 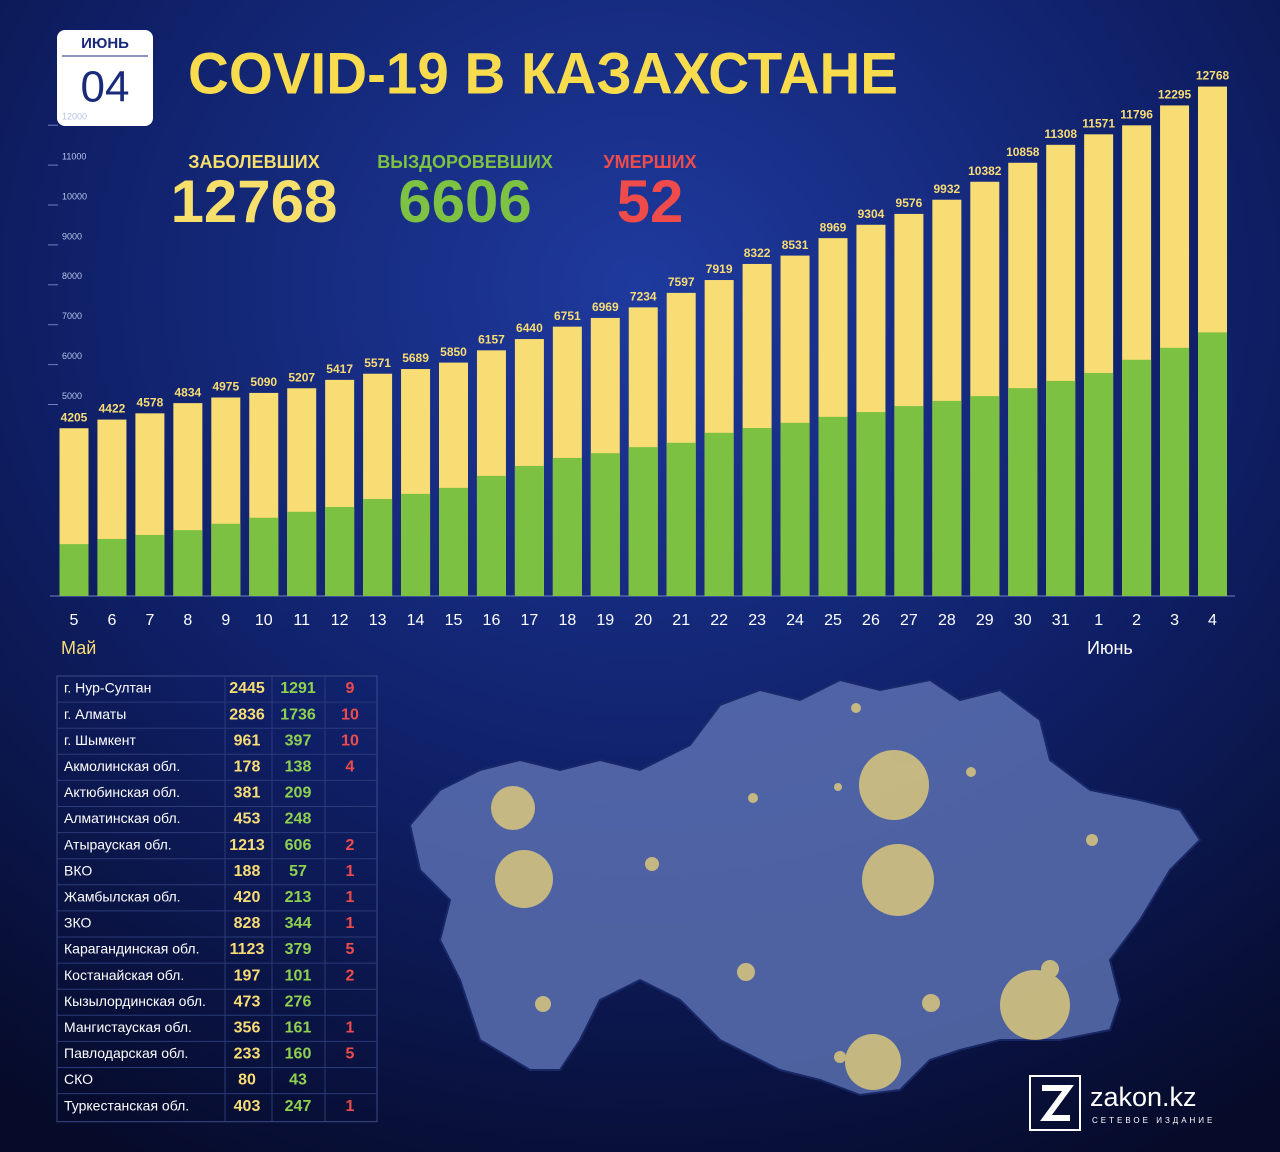 I want to click on table-number: 828, so click(x=247, y=923).